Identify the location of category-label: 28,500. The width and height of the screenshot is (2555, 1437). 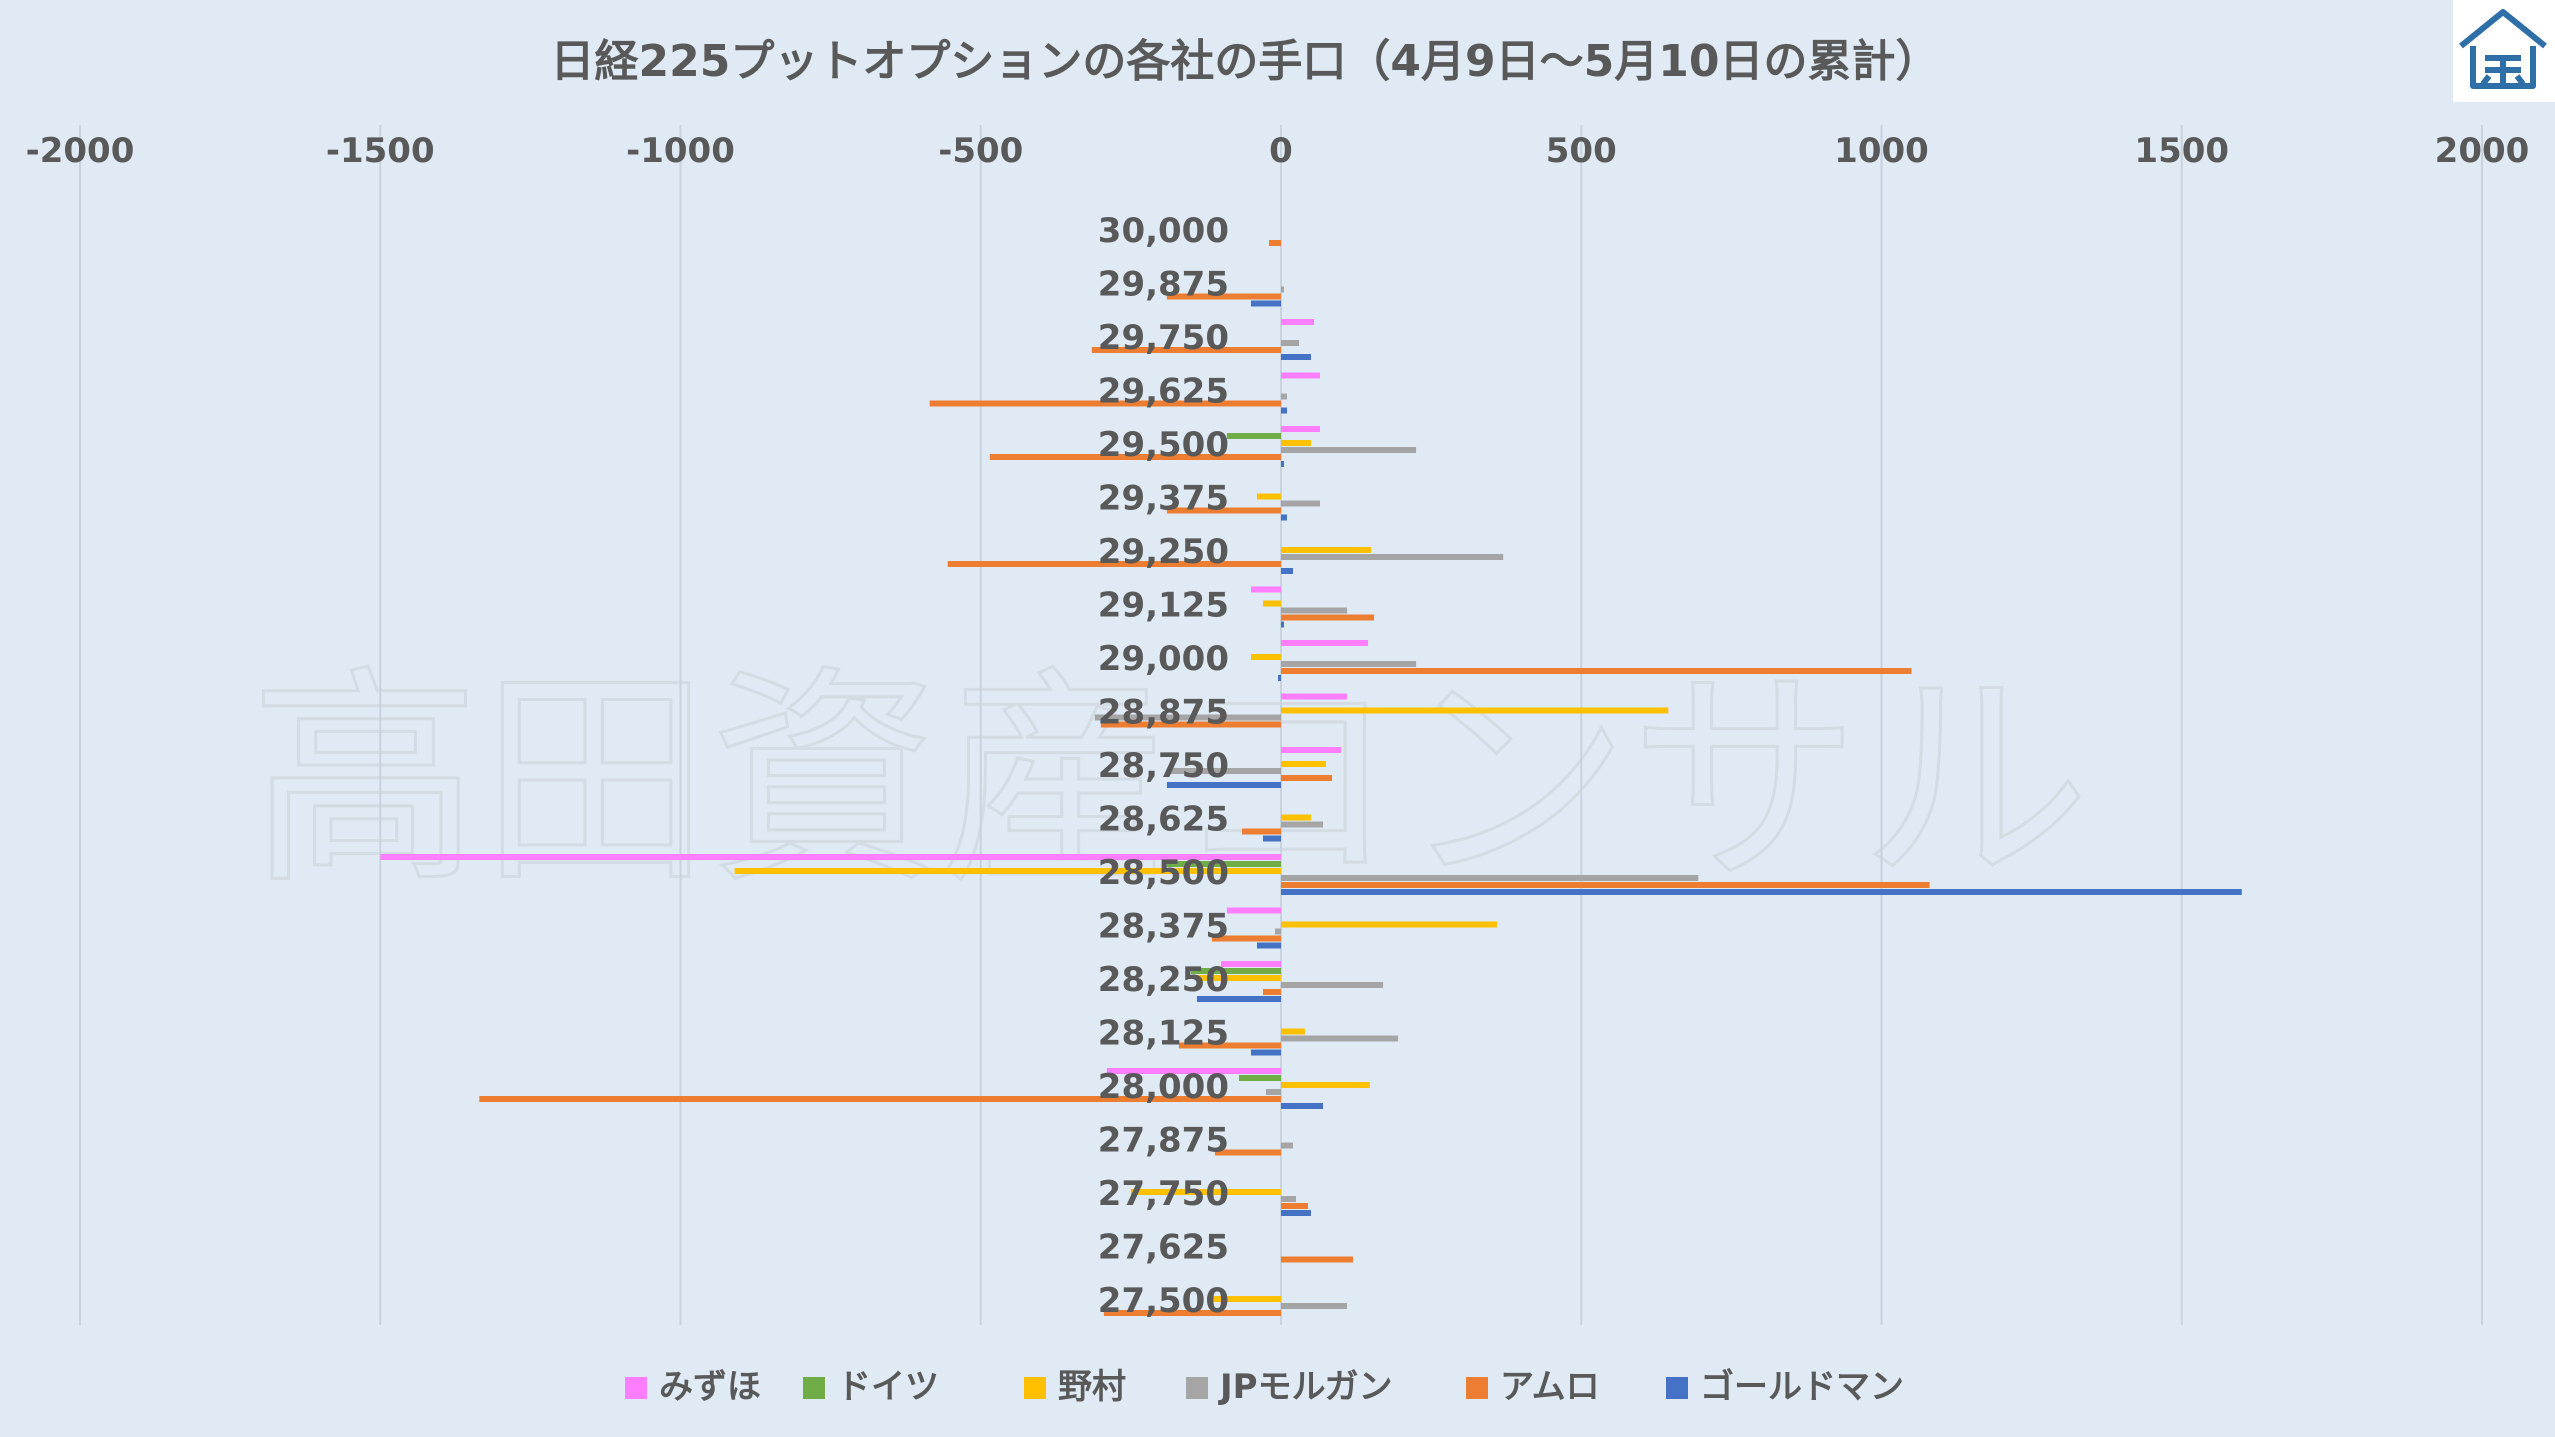
(1163, 873).